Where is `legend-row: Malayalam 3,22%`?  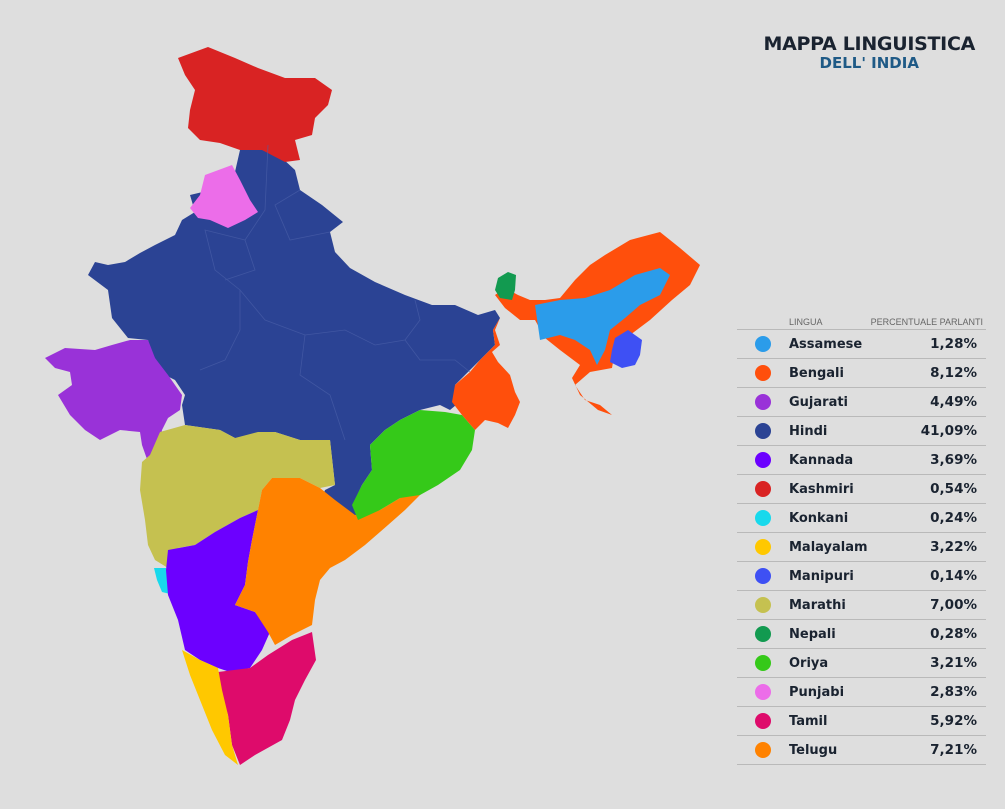
legend-row: Malayalam 3,22% is located at coordinates (861, 547).